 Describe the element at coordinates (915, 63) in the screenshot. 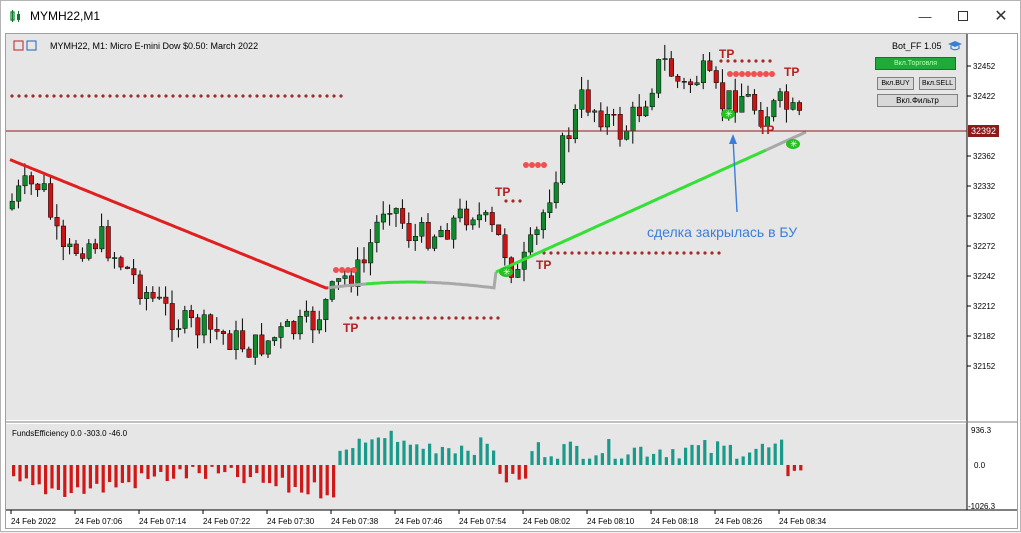

I see `trading-toggle-button: Вкл.Торговля` at that location.